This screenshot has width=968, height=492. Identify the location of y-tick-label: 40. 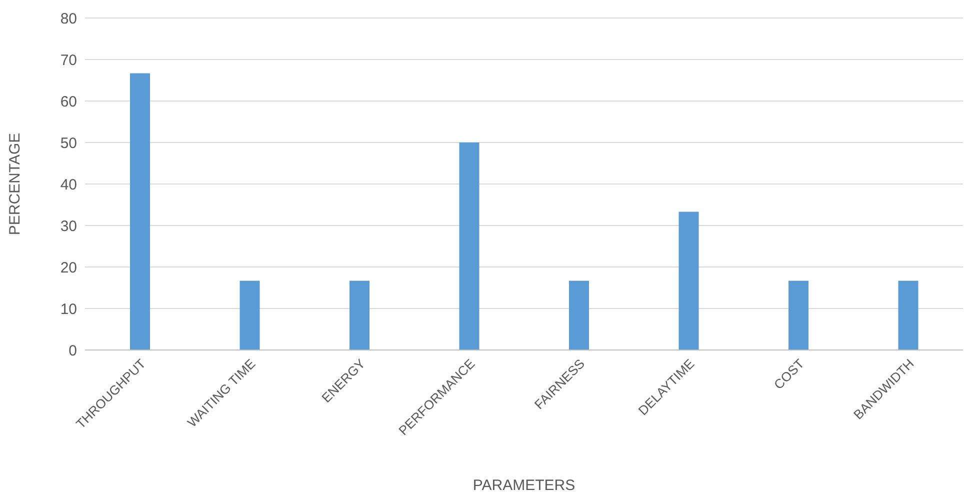
(68, 185).